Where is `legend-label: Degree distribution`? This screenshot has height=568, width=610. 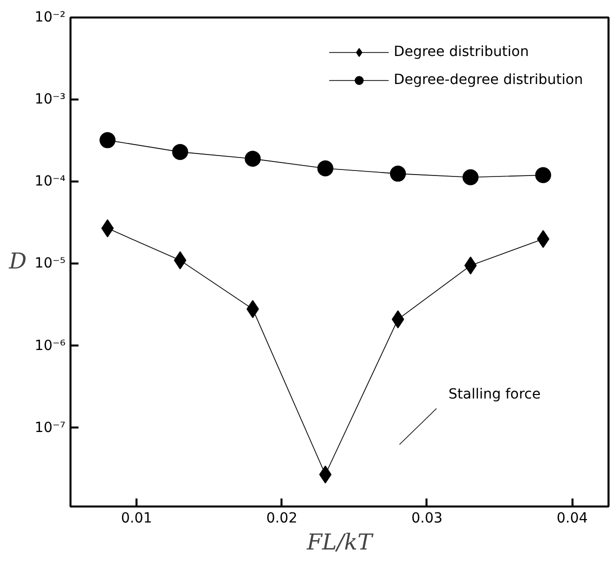
legend-label: Degree distribution is located at coordinates (461, 52).